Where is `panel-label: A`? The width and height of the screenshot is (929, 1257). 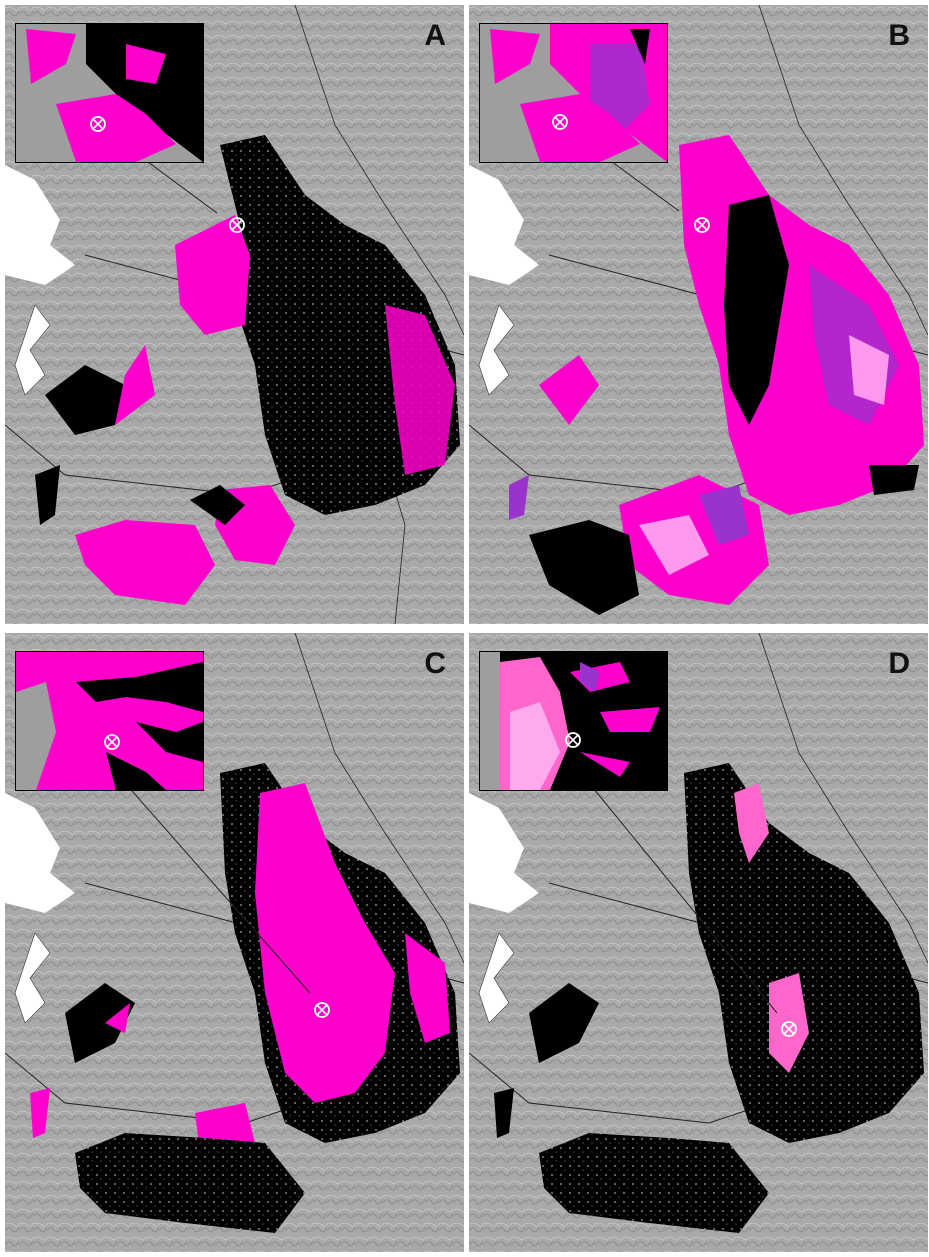
panel-label: A is located at coordinates (435, 35).